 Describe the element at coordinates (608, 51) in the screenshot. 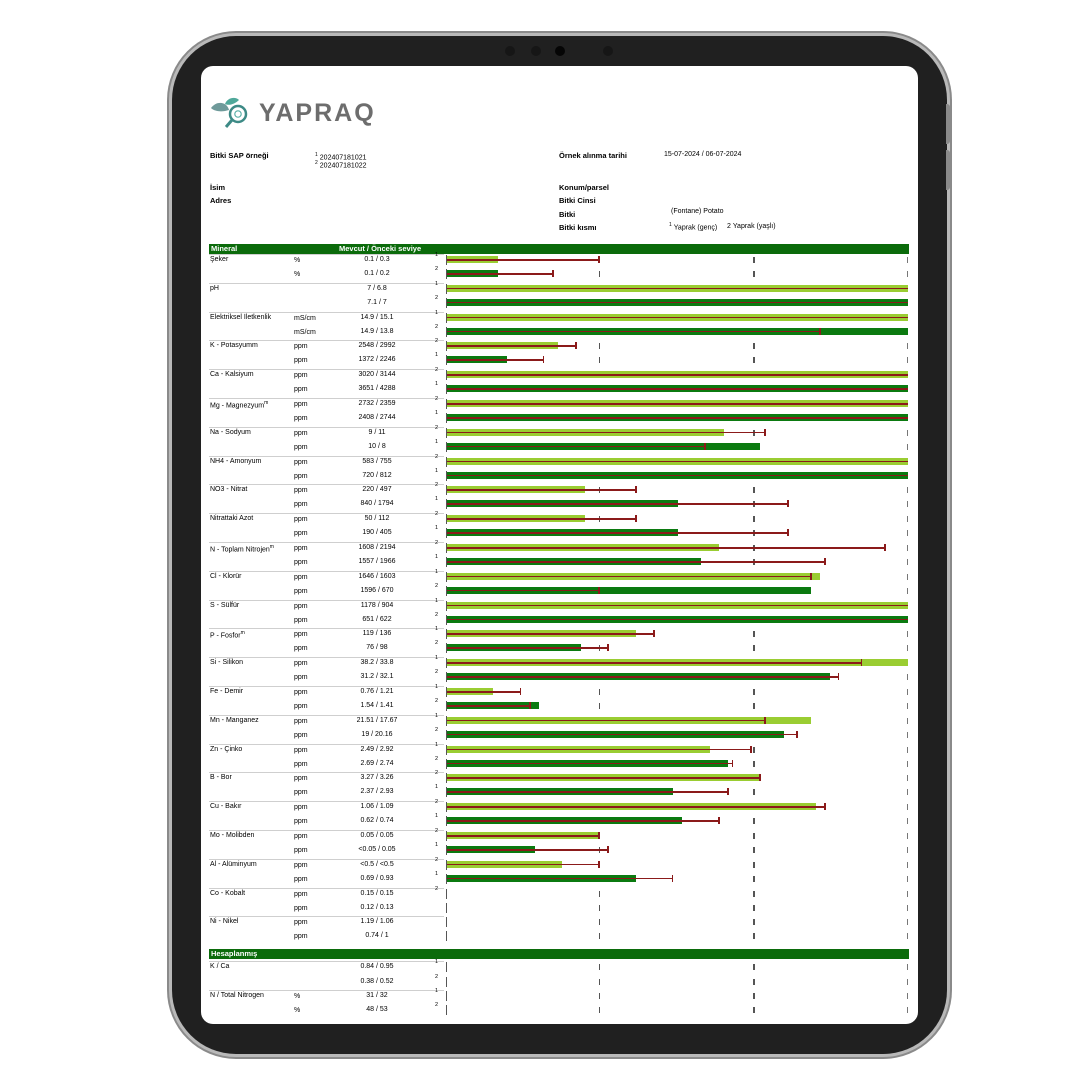

I see `sensor-dot` at that location.